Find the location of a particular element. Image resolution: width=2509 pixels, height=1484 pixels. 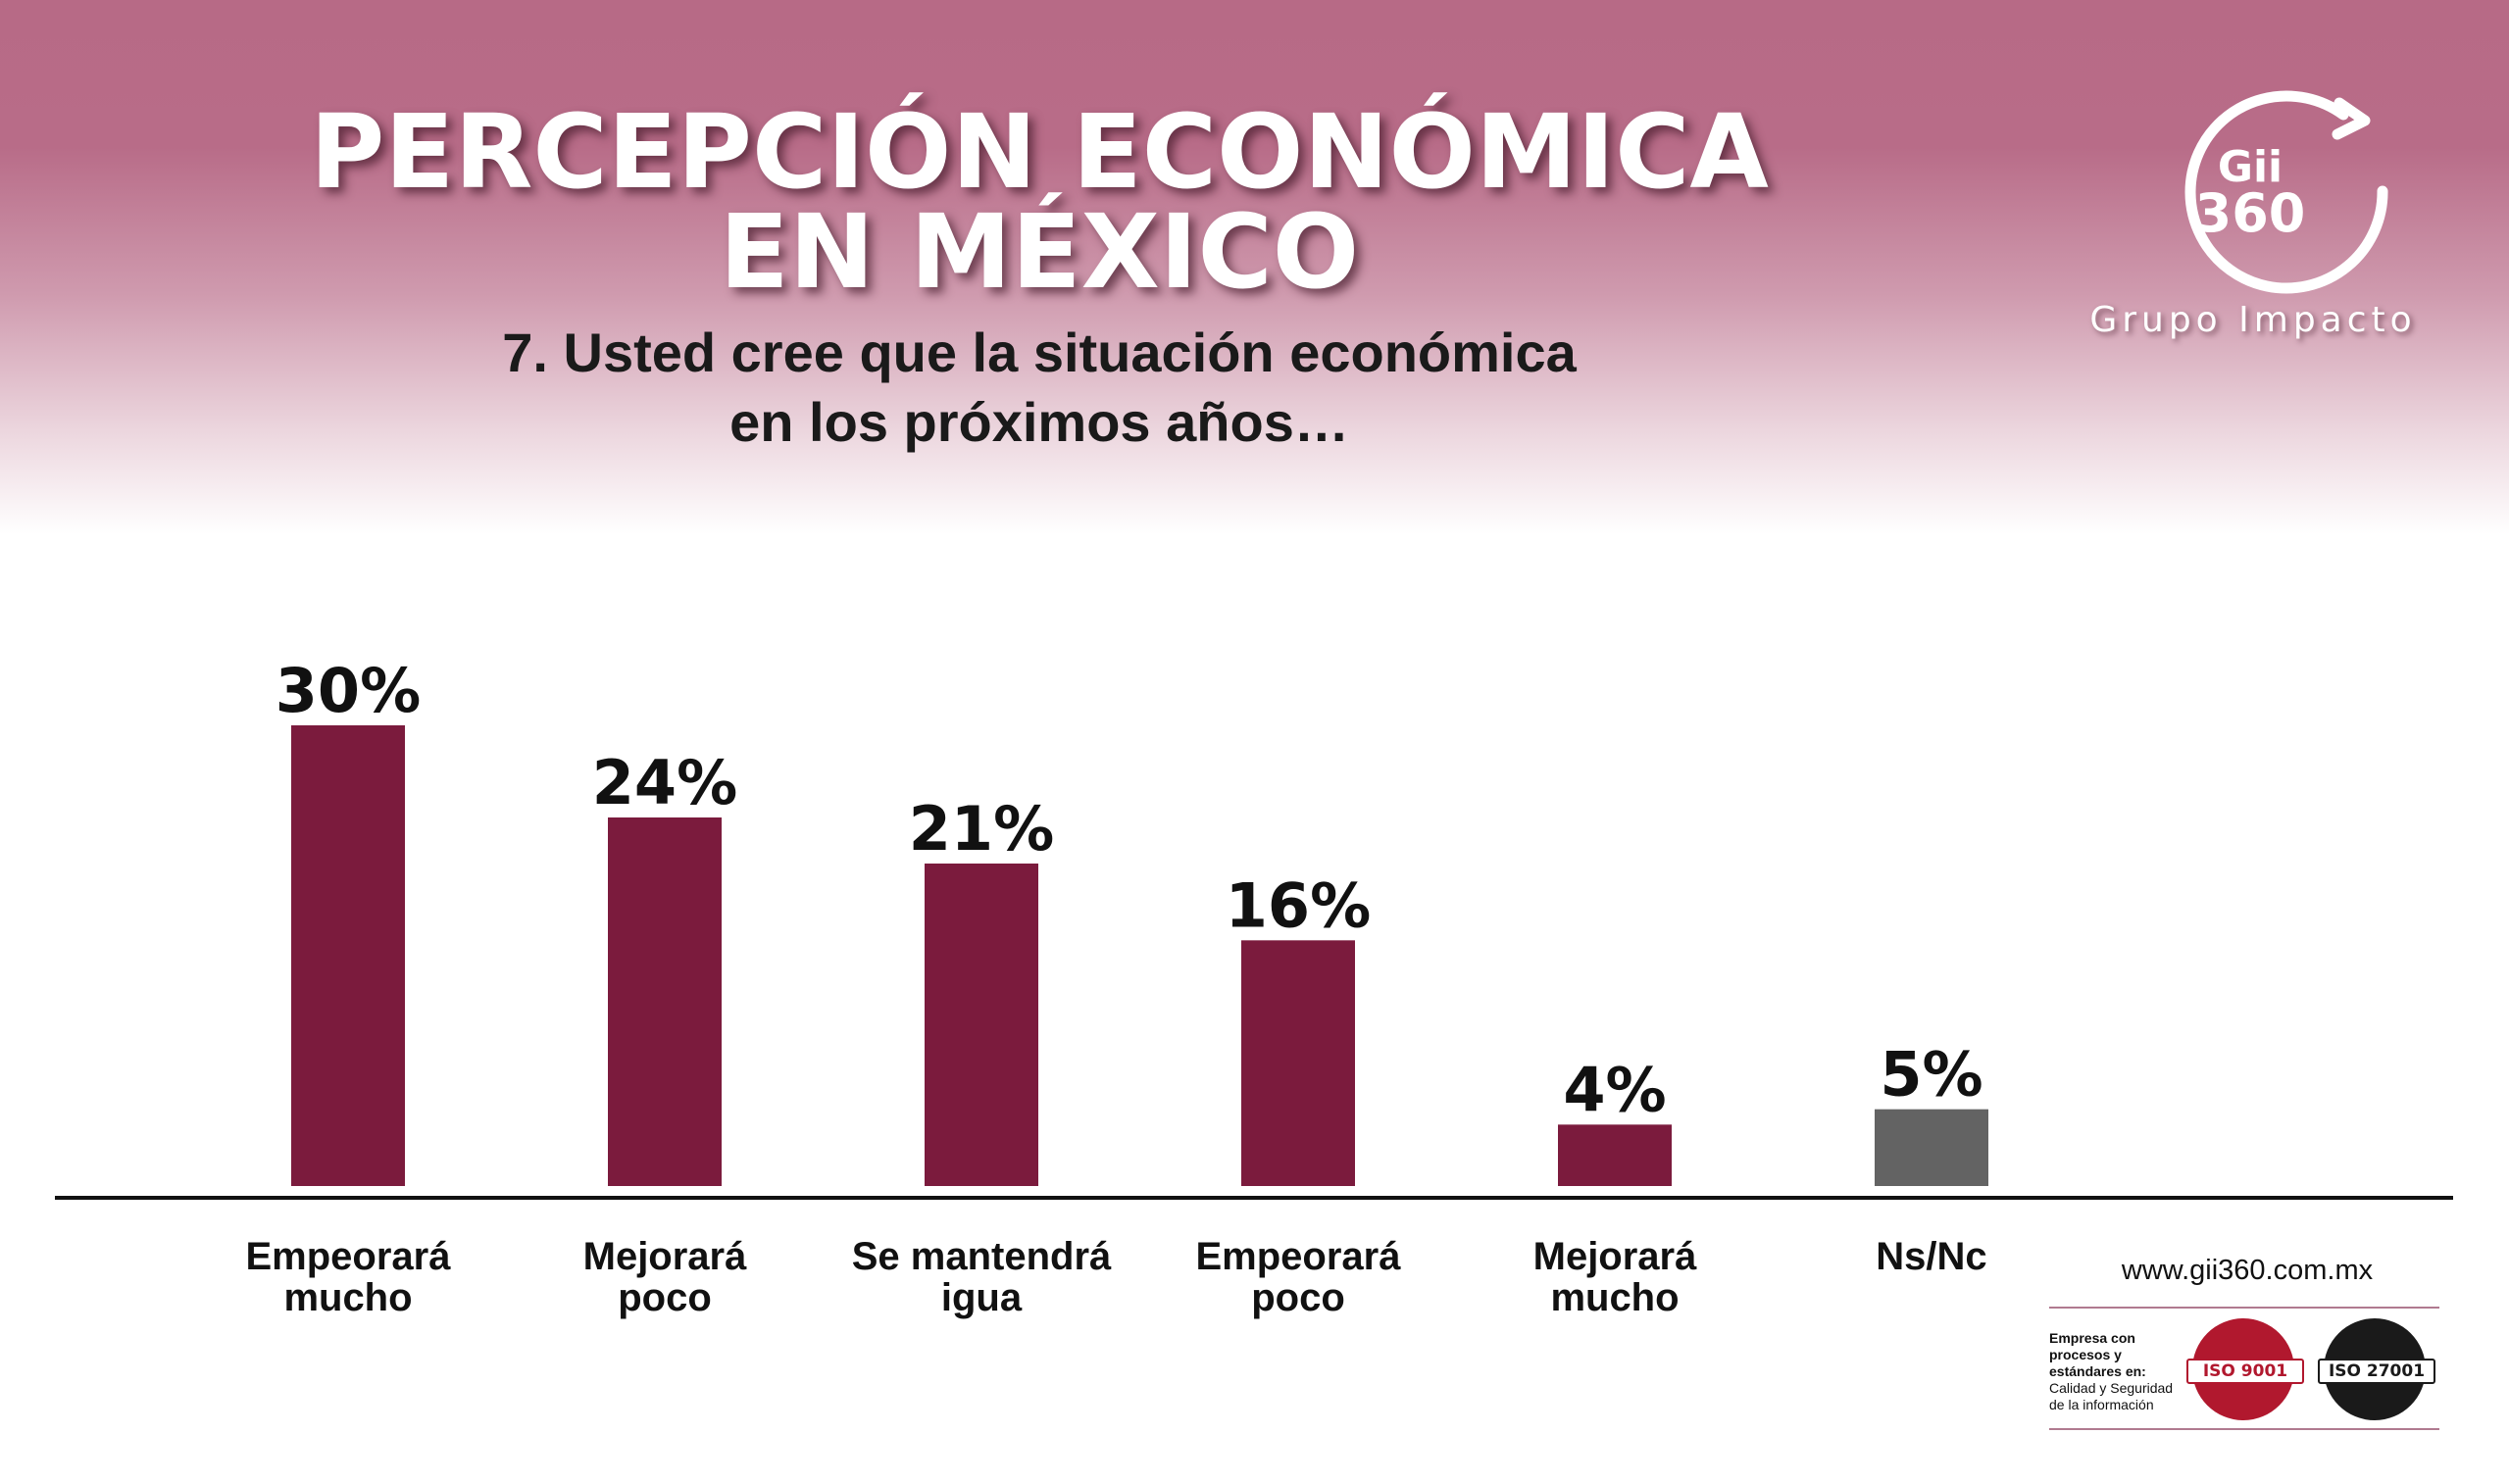

gii360-logo-icon is located at coordinates (2286, 192).